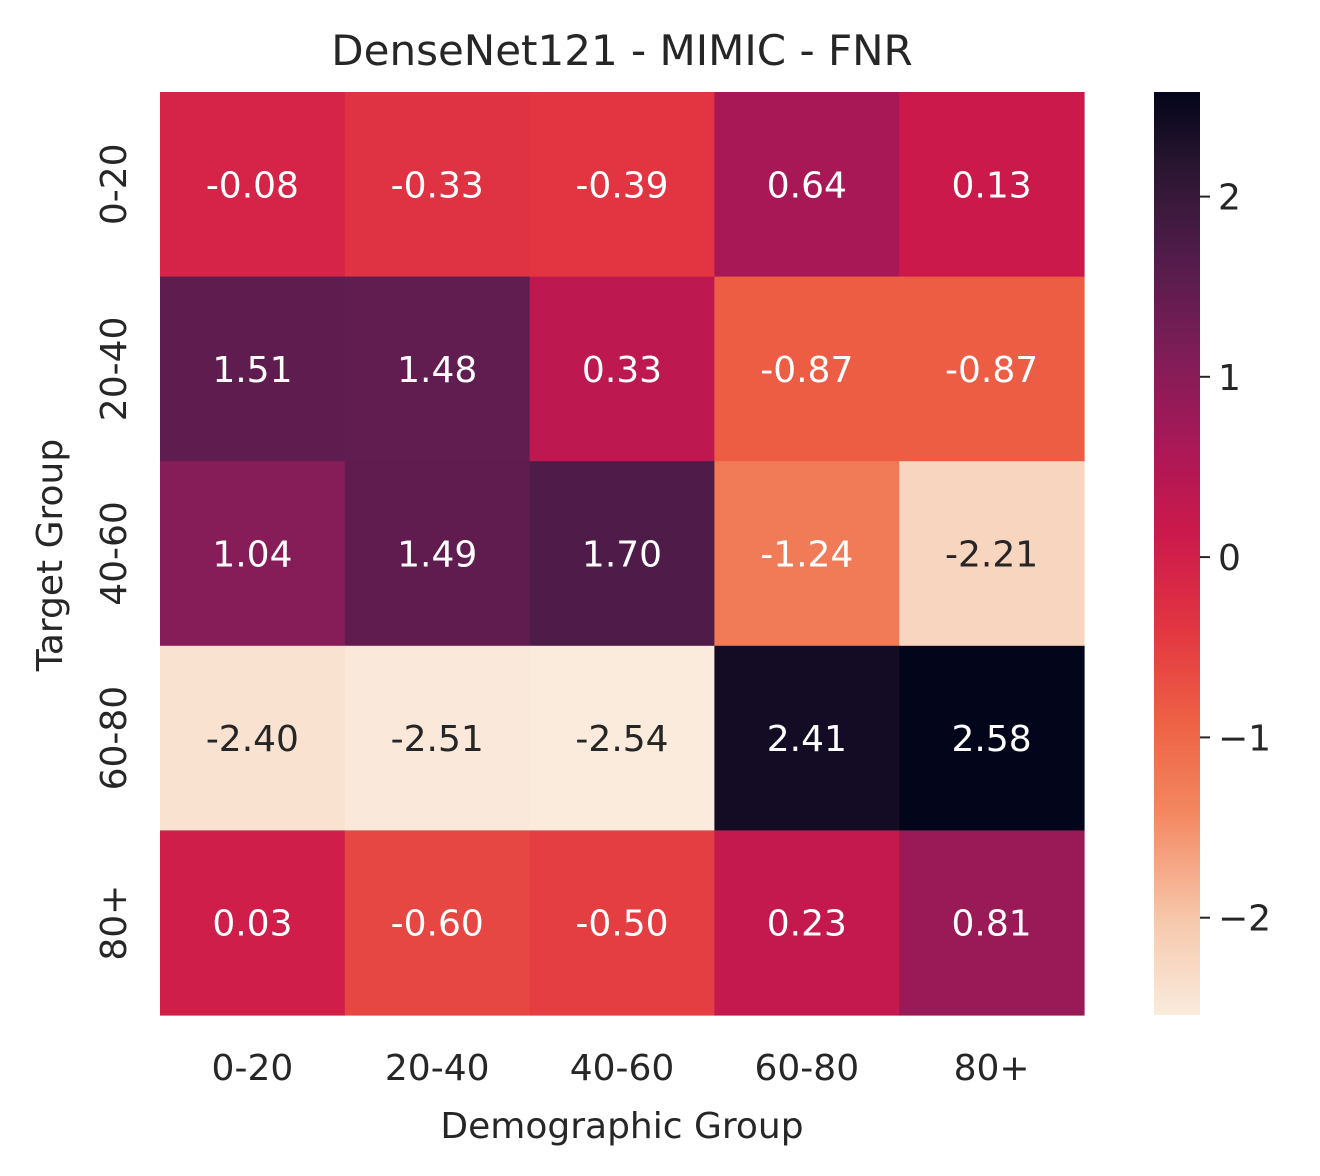 The image size is (1320, 1176). Describe the element at coordinates (1229, 378) in the screenshot. I see `colorbar-tick-label: 1` at that location.